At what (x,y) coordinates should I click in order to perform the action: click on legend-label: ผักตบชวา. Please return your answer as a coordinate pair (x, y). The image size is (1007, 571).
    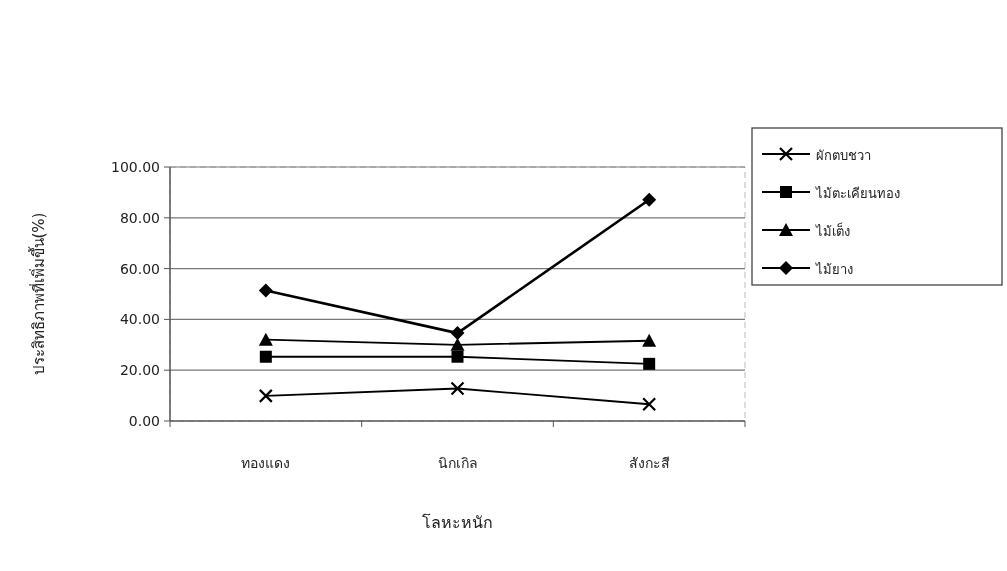
    Looking at the image, I should click on (843, 155).